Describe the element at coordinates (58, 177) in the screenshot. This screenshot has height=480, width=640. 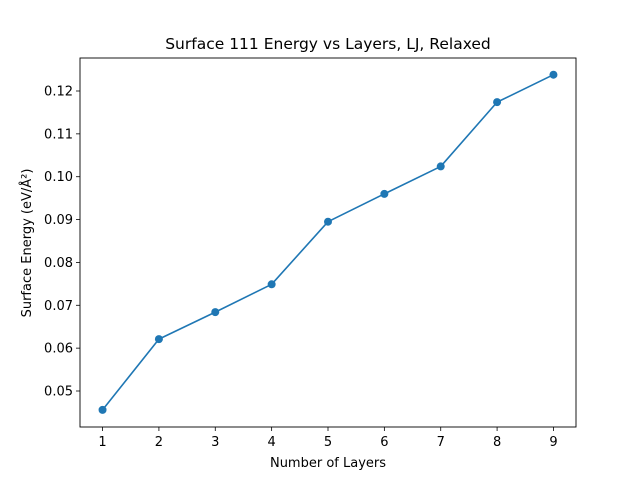
I see `y-tick-label: 0.10` at that location.